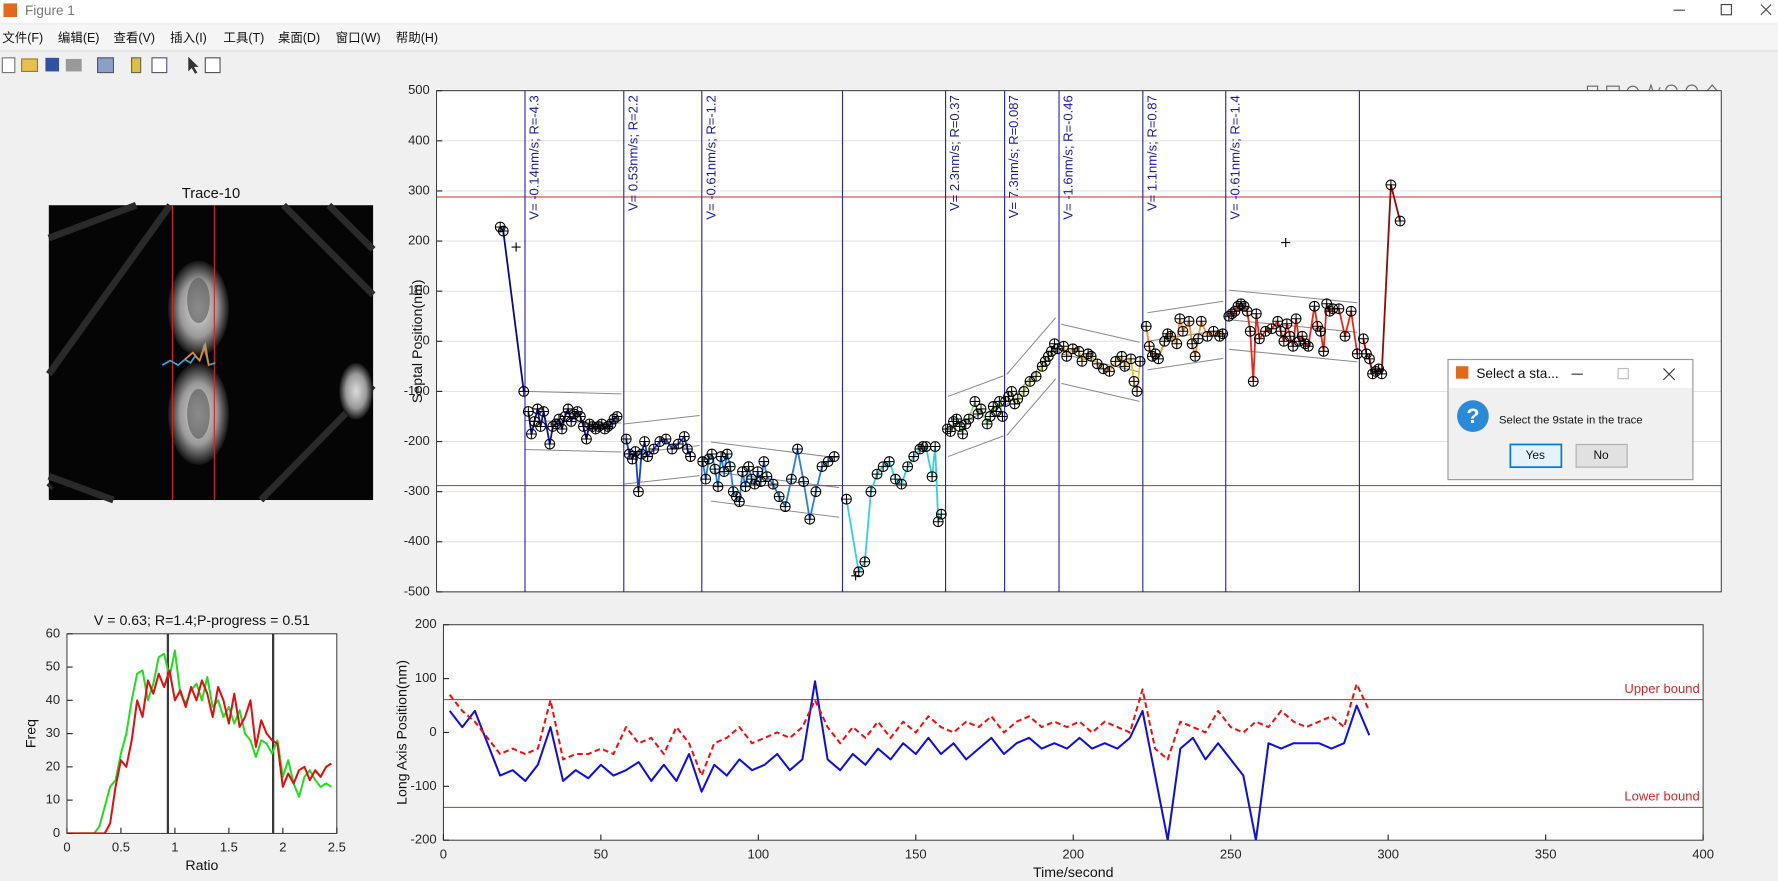 This screenshot has height=881, width=1778. I want to click on yes-button-label: Yes, so click(1535, 455).